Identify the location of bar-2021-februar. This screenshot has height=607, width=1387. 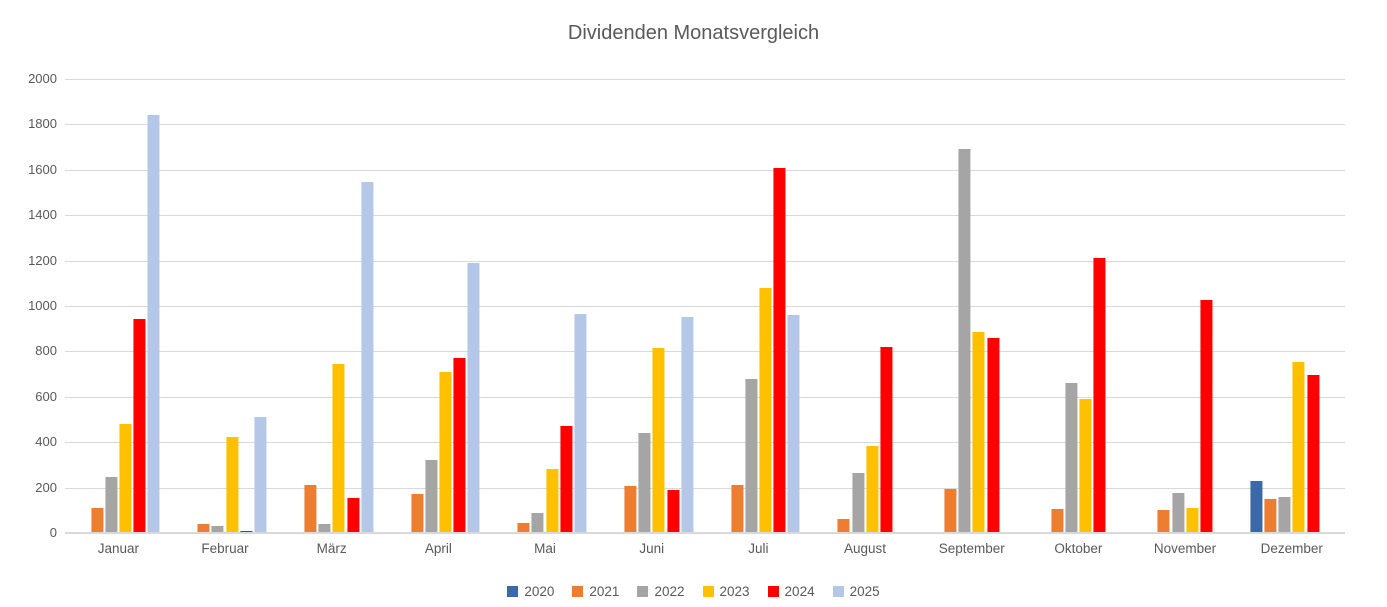
(203, 528).